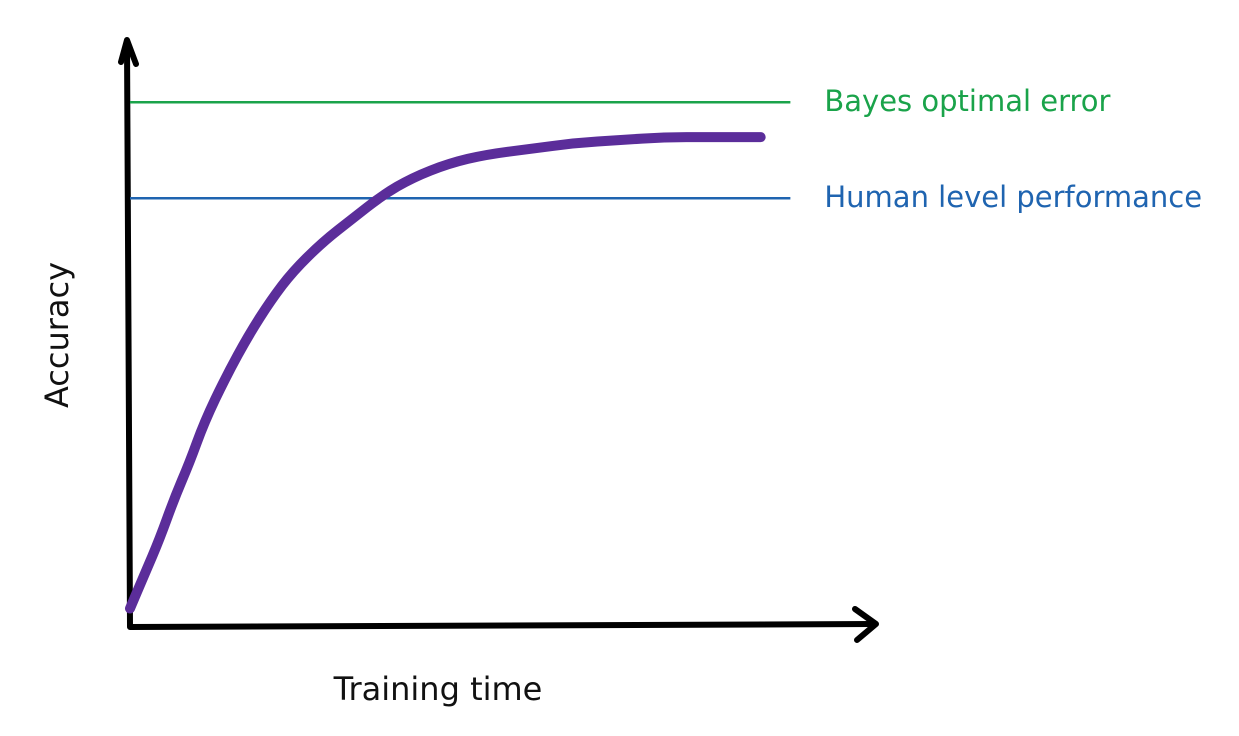  I want to click on reference-line-label: Human level performance, so click(1013, 197).